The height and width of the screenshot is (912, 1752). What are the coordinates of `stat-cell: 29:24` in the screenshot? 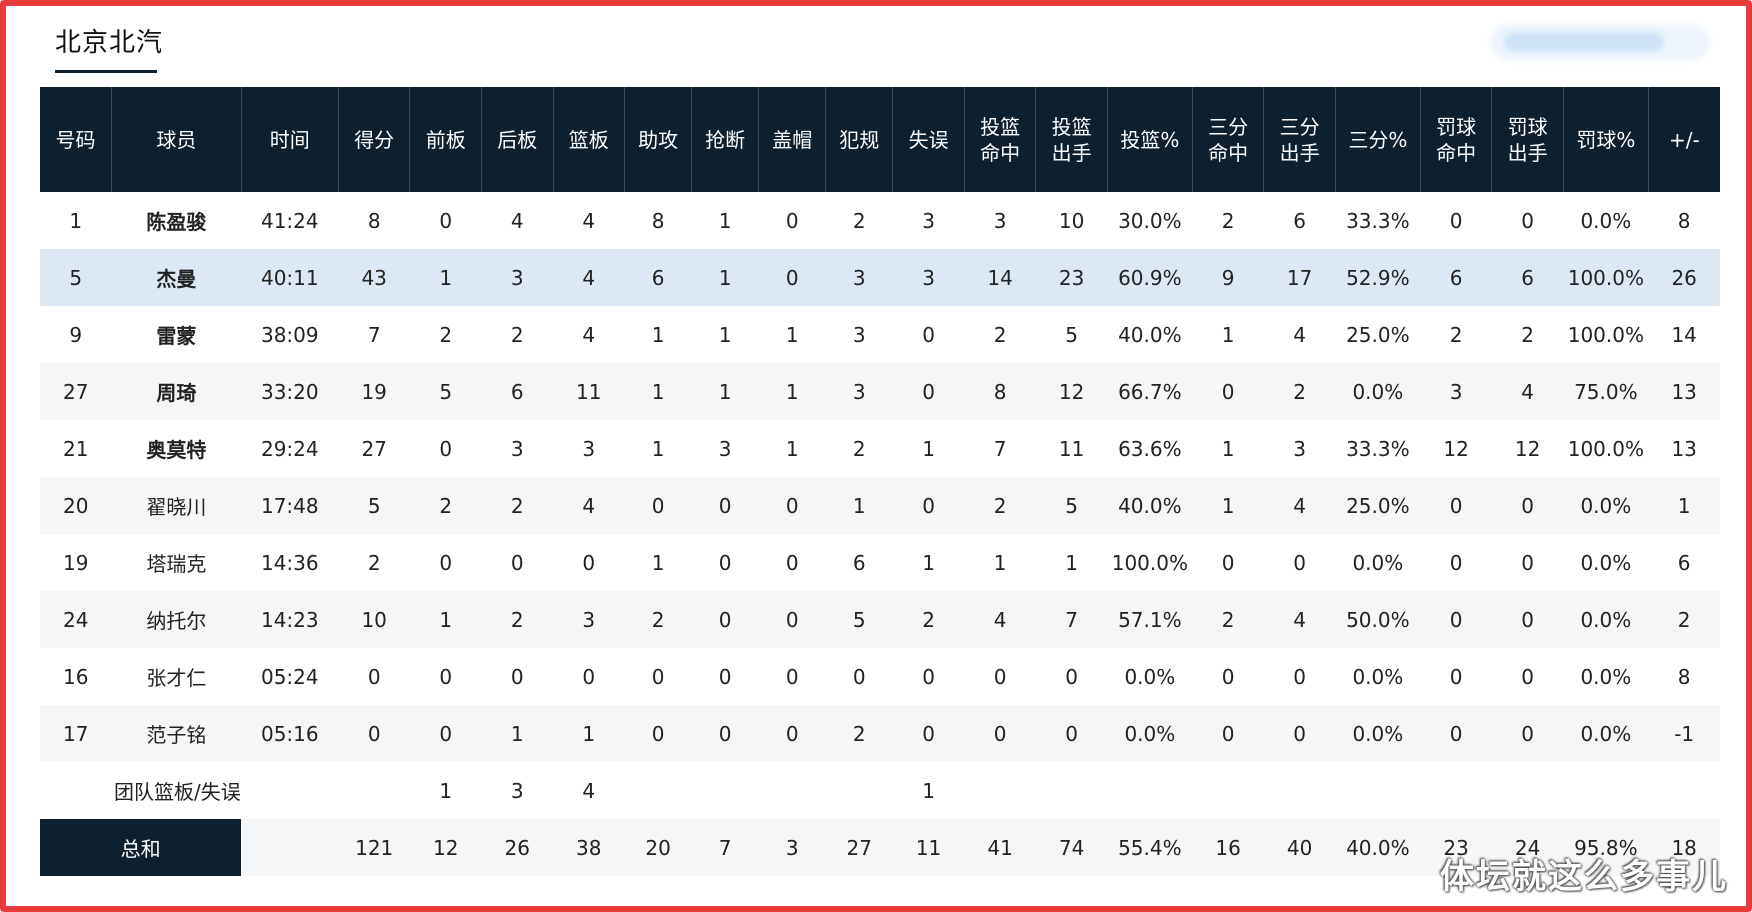 It's located at (290, 448).